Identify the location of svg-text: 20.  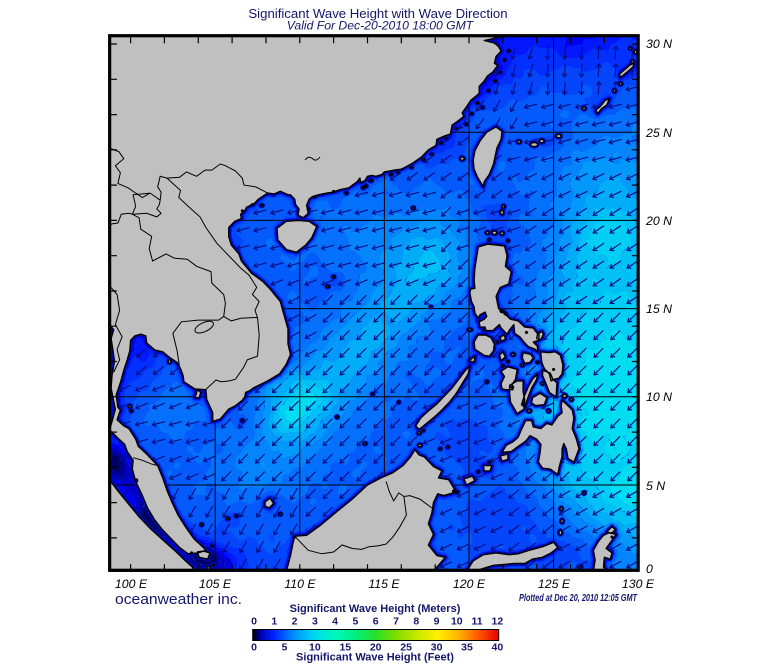
(376, 648).